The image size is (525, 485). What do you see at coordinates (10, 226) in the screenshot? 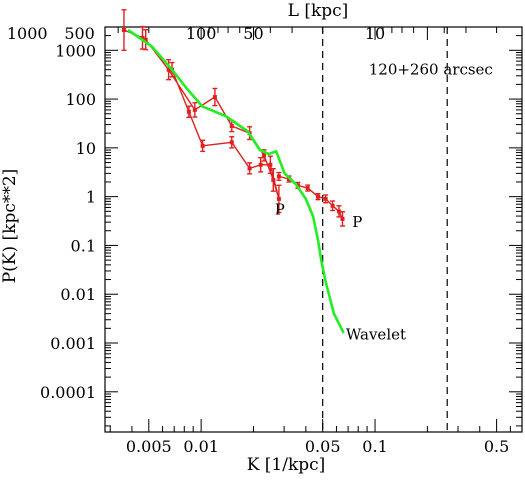
I see `y-axis-label: P(K) [kpc**2]` at bounding box center [10, 226].